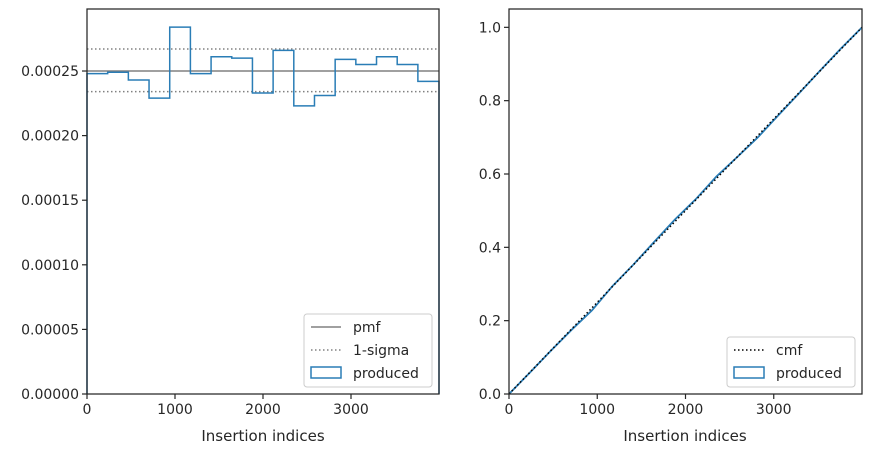 The height and width of the screenshot is (453, 871). Describe the element at coordinates (367, 328) in the screenshot. I see `pmf-legend-pmf-label: pmf` at that location.